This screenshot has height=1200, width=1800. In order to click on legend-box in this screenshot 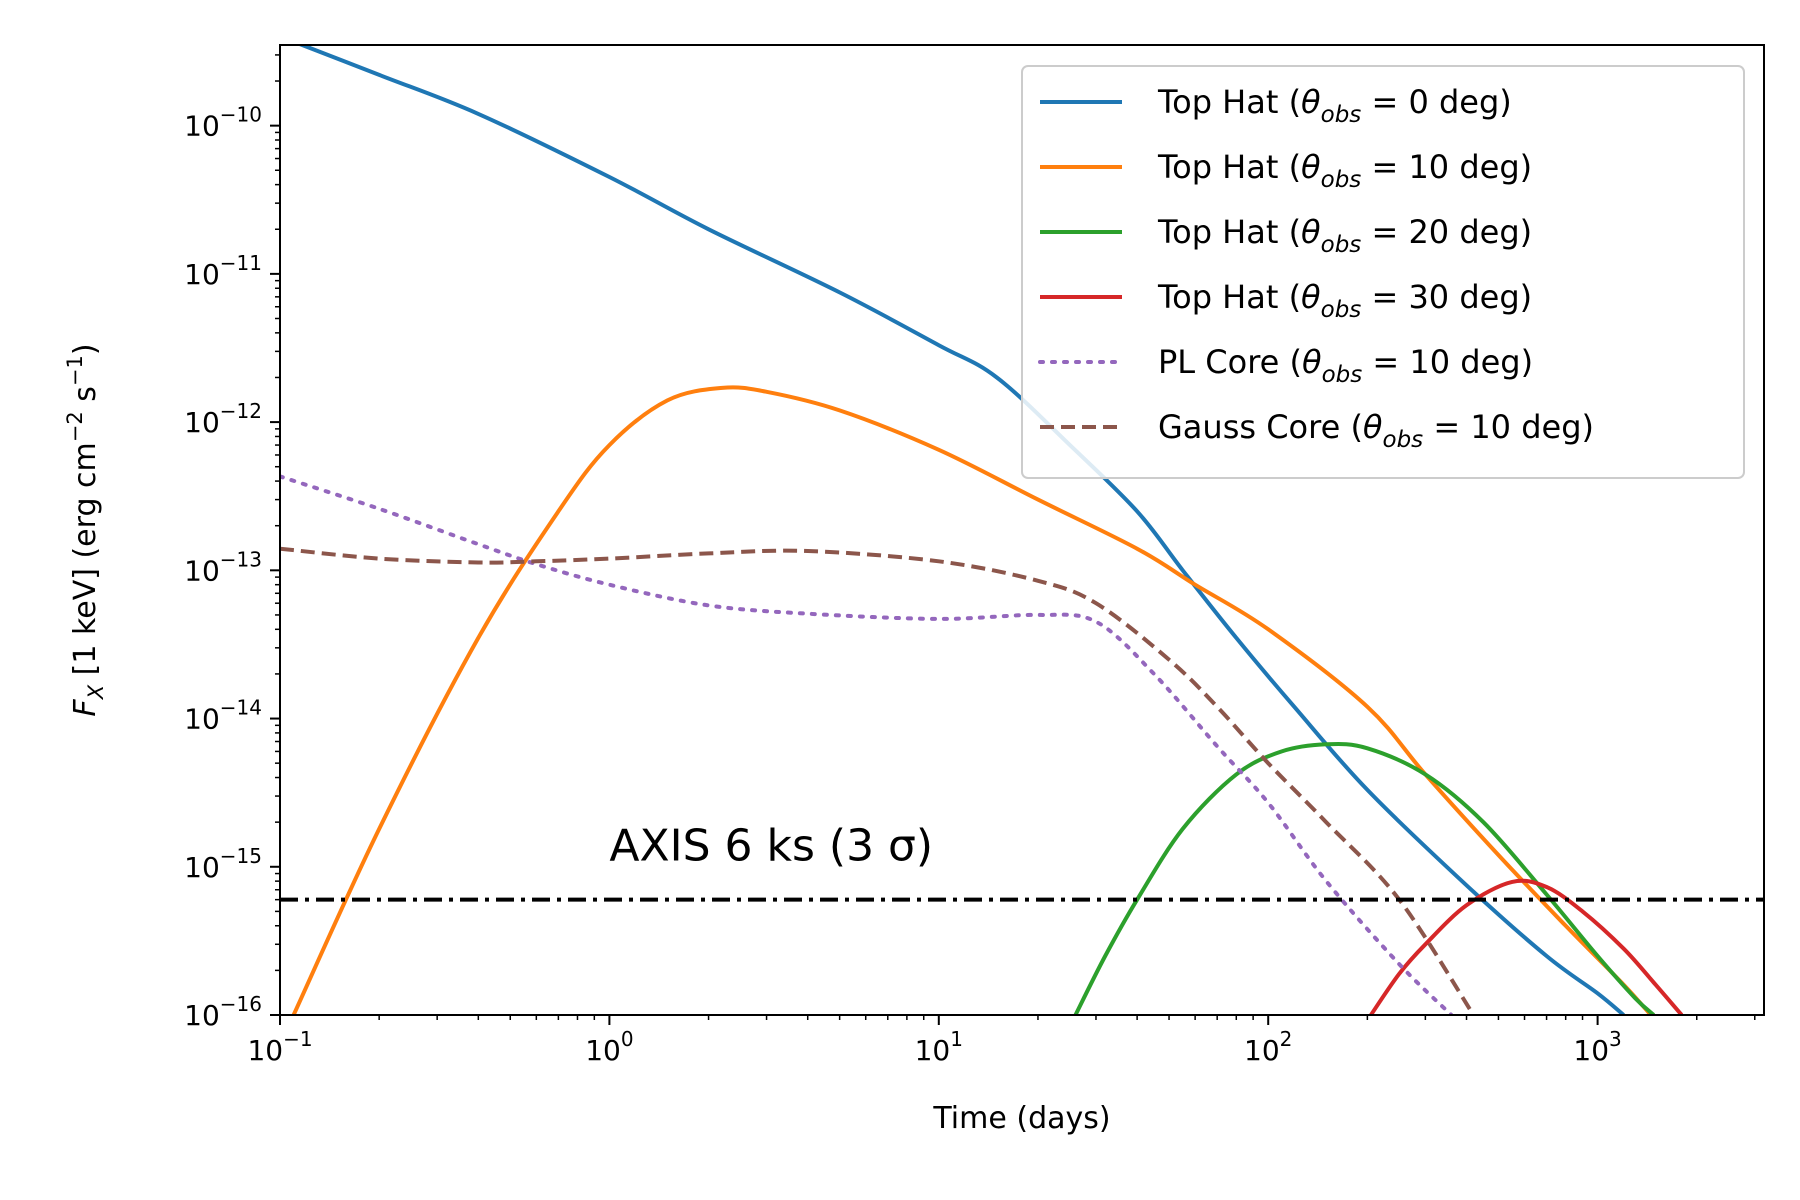, I will do `click(1383, 272)`.